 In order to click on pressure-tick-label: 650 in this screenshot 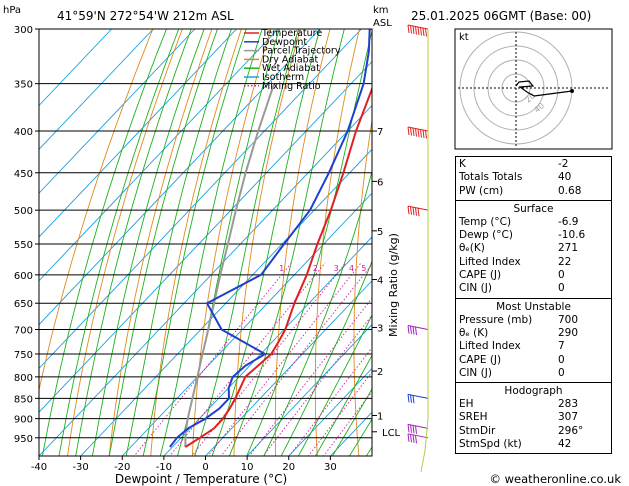, I will do `click(23, 304)`.